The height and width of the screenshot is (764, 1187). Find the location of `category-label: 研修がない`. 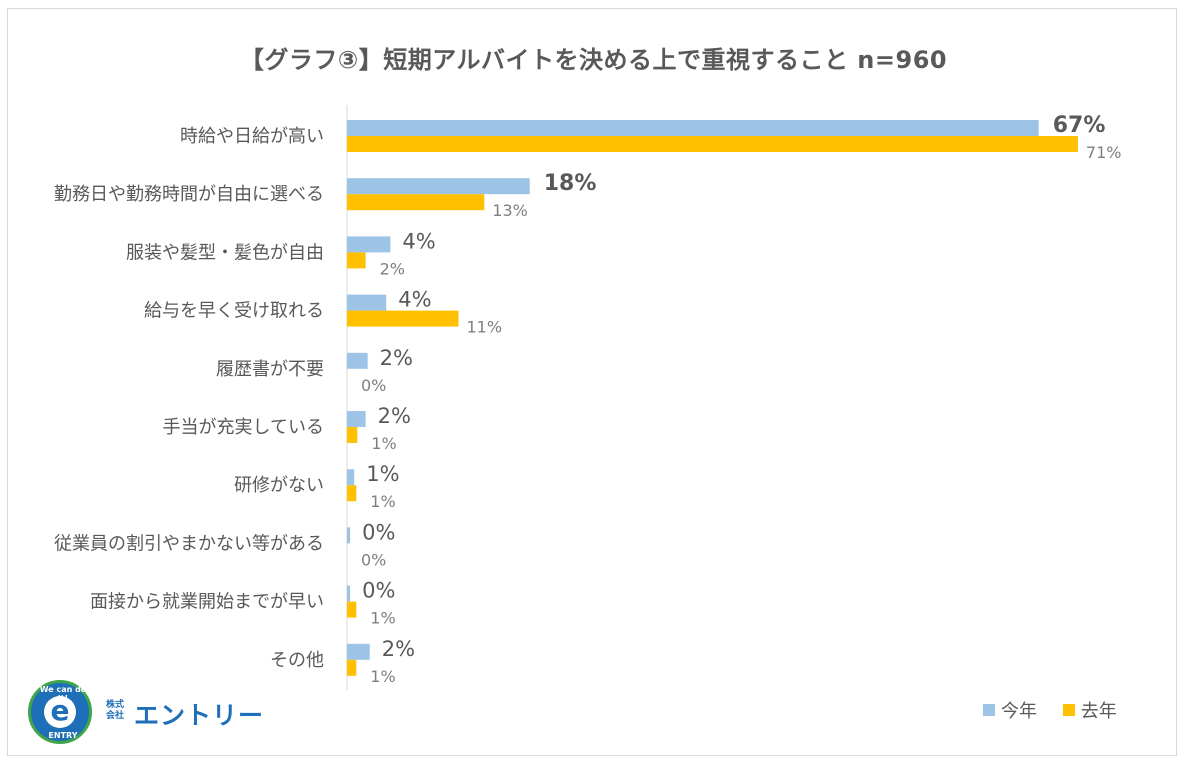

category-label: 研修がない is located at coordinates (279, 485).